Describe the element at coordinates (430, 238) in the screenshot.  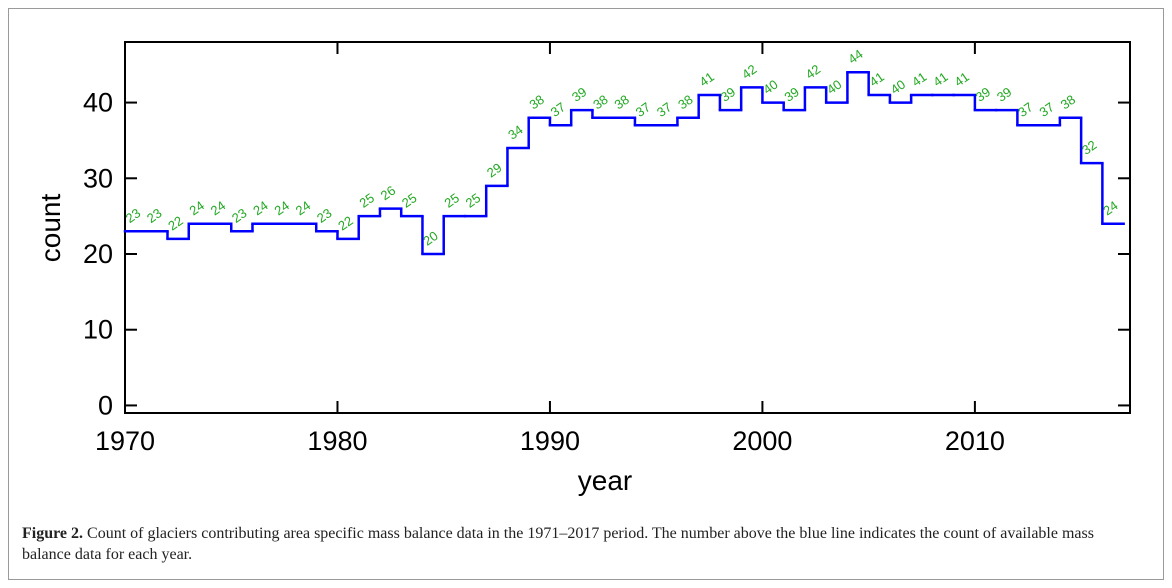
I see `value-label: 20` at that location.